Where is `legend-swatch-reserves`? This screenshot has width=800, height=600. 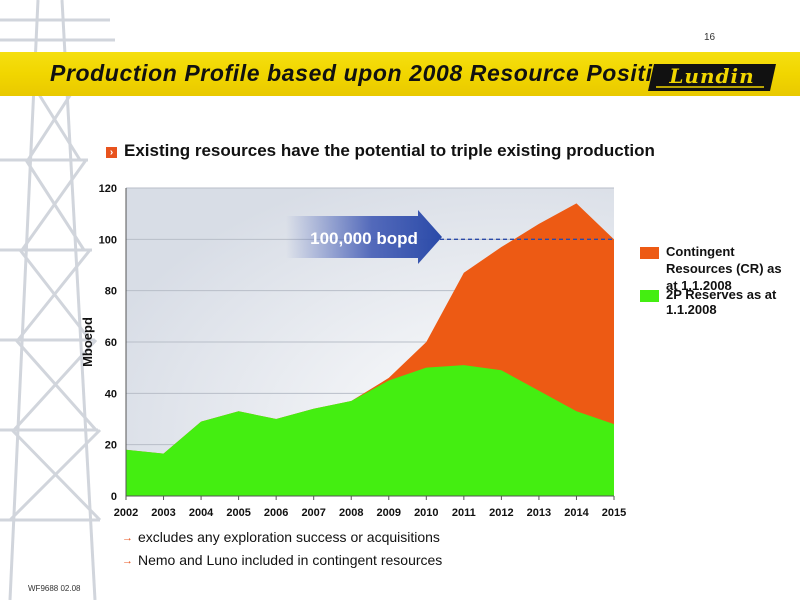
legend-swatch-reserves is located at coordinates (649, 296).